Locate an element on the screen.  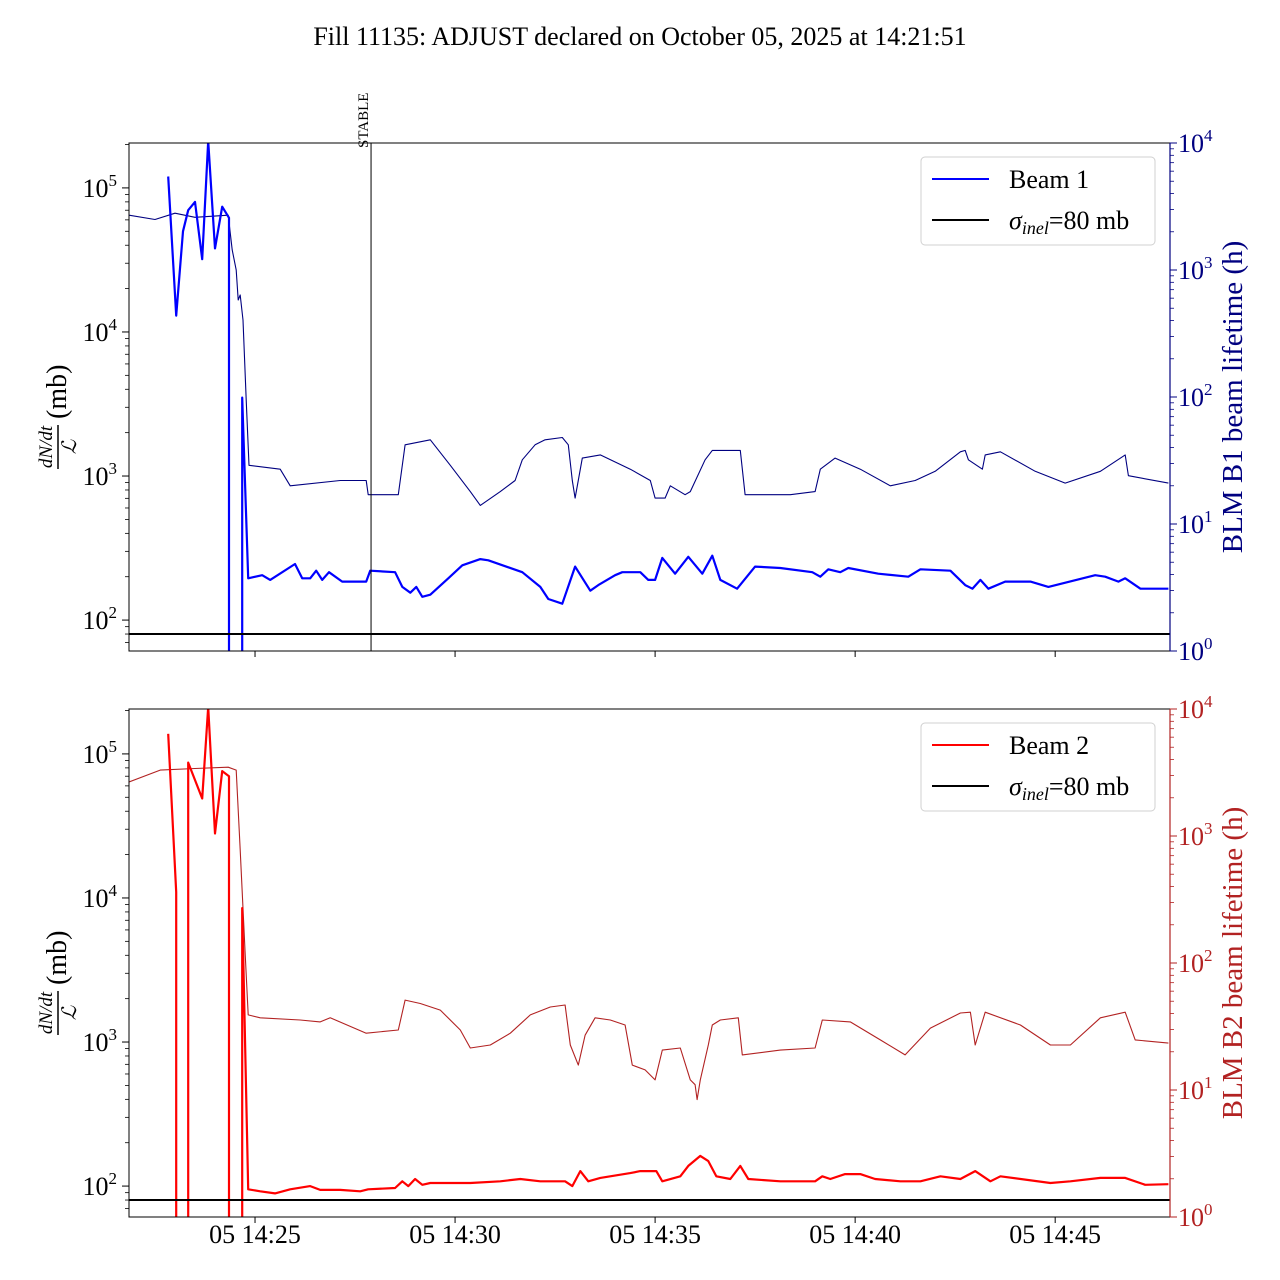
y2-axis-label: BLM B1 beam lifetime (h) is located at coordinates (1233, 397).